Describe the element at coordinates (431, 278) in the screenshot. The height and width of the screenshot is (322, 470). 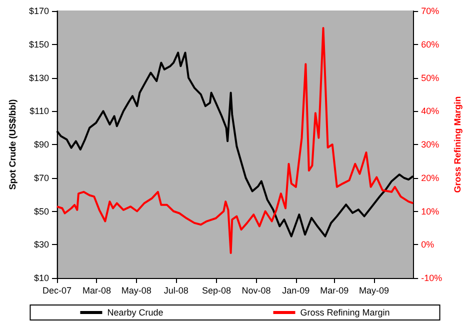
I see `y2-tick-label: -10%` at that location.